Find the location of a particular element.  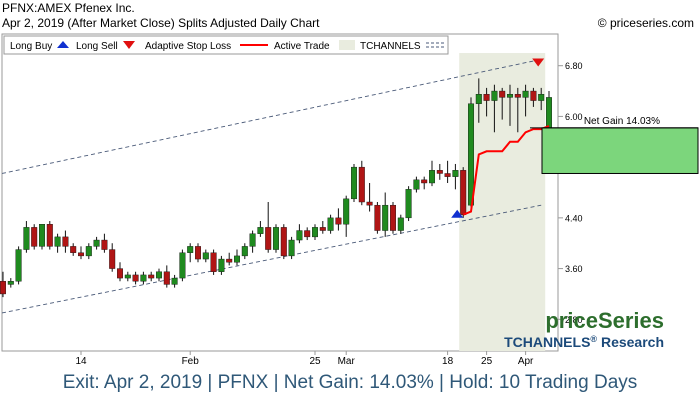

brand-tagline: TCHANNELS® Research is located at coordinates (584, 342).